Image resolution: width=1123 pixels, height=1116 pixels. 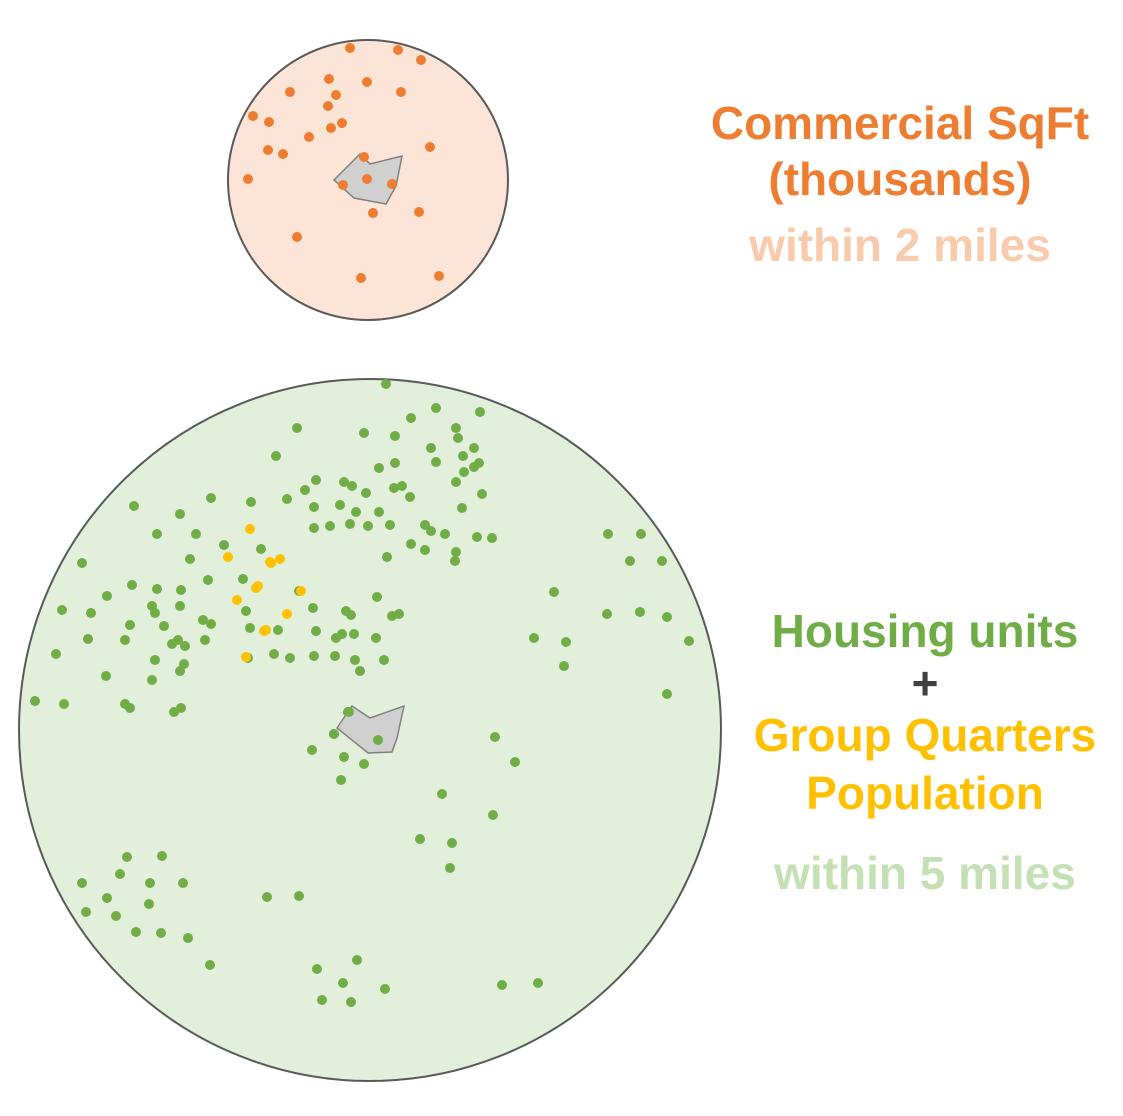 I want to click on housing-title: Housing units, so click(x=925, y=631).